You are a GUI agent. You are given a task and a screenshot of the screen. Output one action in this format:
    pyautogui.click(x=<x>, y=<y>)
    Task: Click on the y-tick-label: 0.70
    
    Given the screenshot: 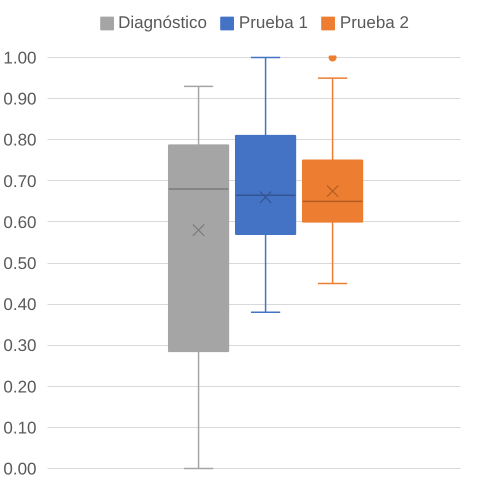 What is the action you would take?
    pyautogui.click(x=20, y=181)
    